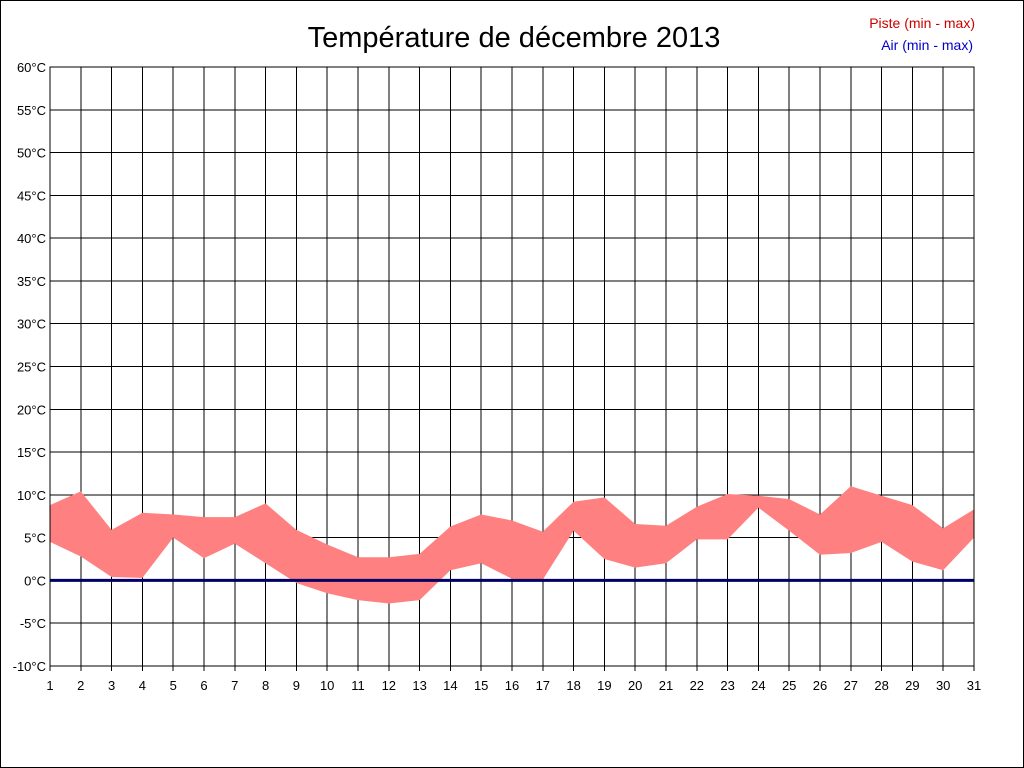 This screenshot has width=1024, height=768. Describe the element at coordinates (758, 685) in the screenshot. I see `x-tick-label: 24` at that location.